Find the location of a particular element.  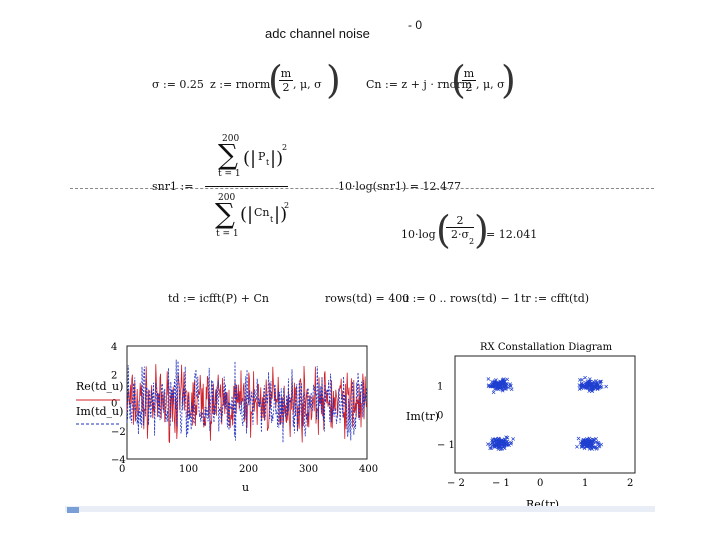

section-heading: adc channel noise is located at coordinates (317, 33).